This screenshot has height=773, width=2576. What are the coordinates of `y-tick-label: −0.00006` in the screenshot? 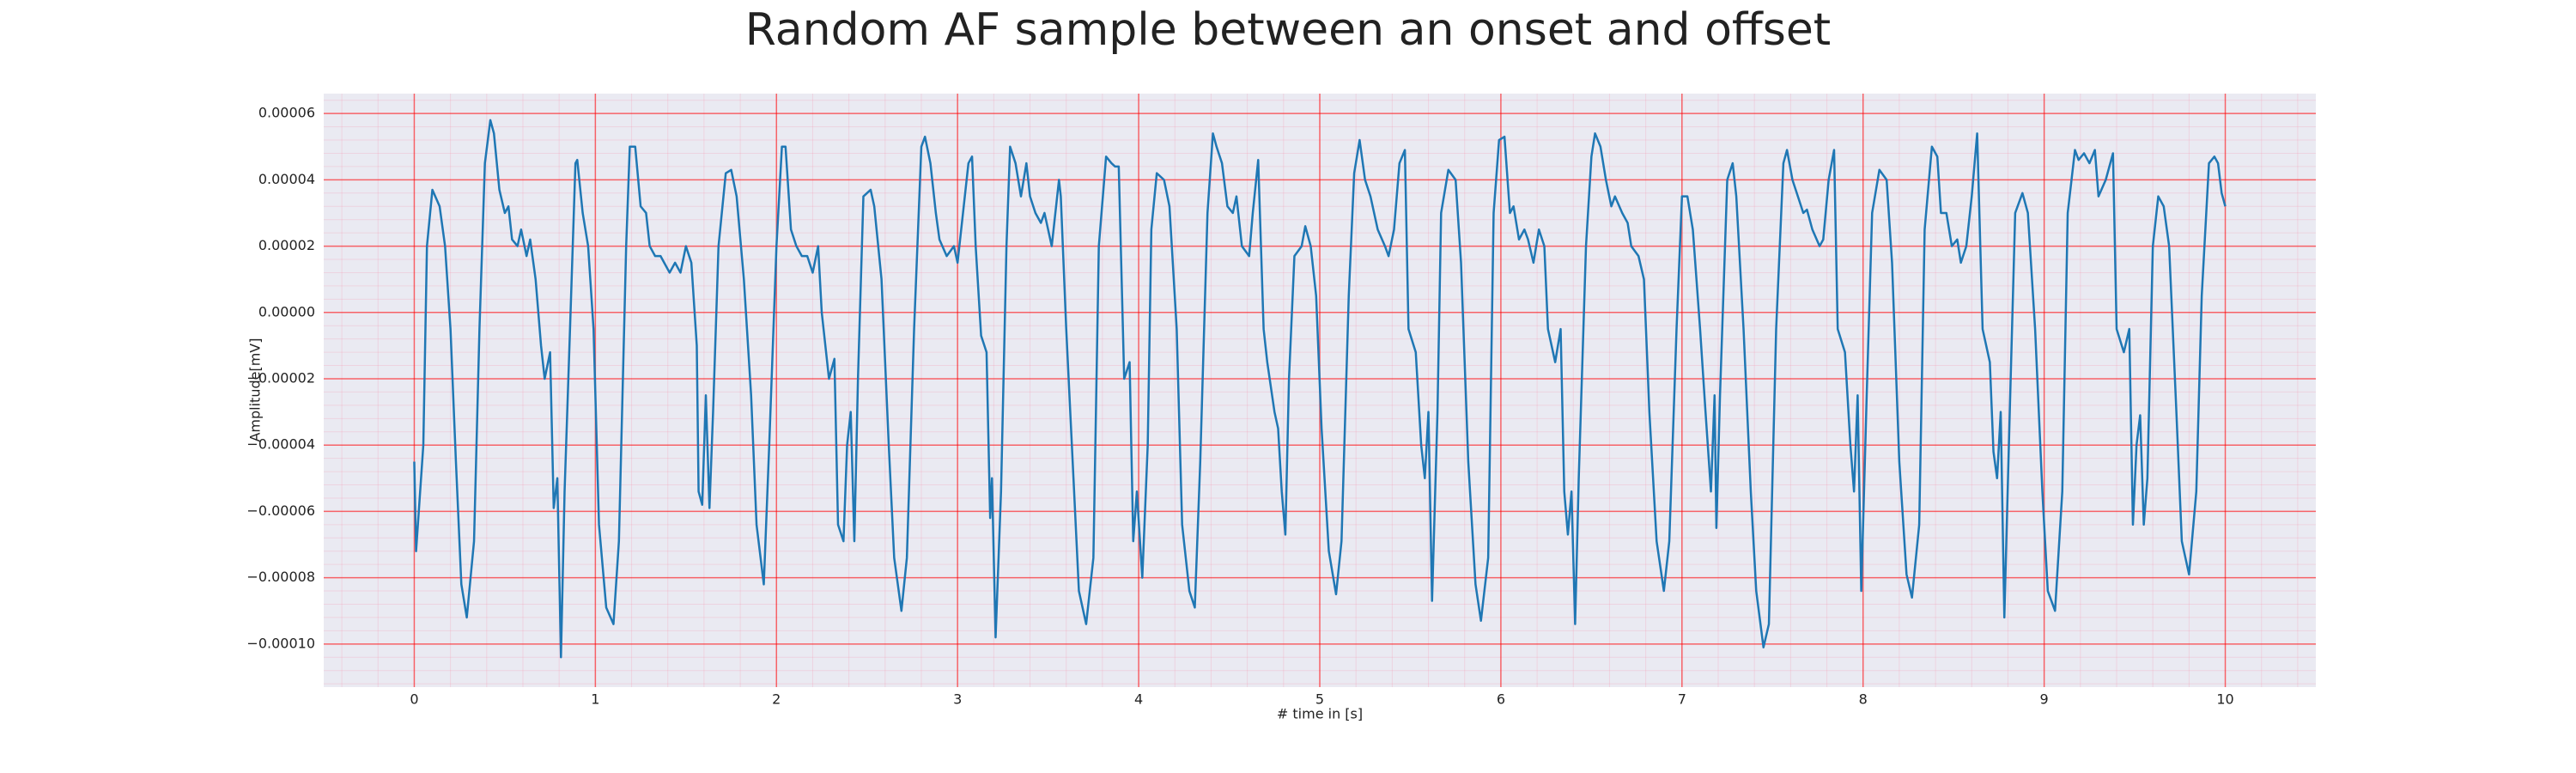 It's located at (280, 511).